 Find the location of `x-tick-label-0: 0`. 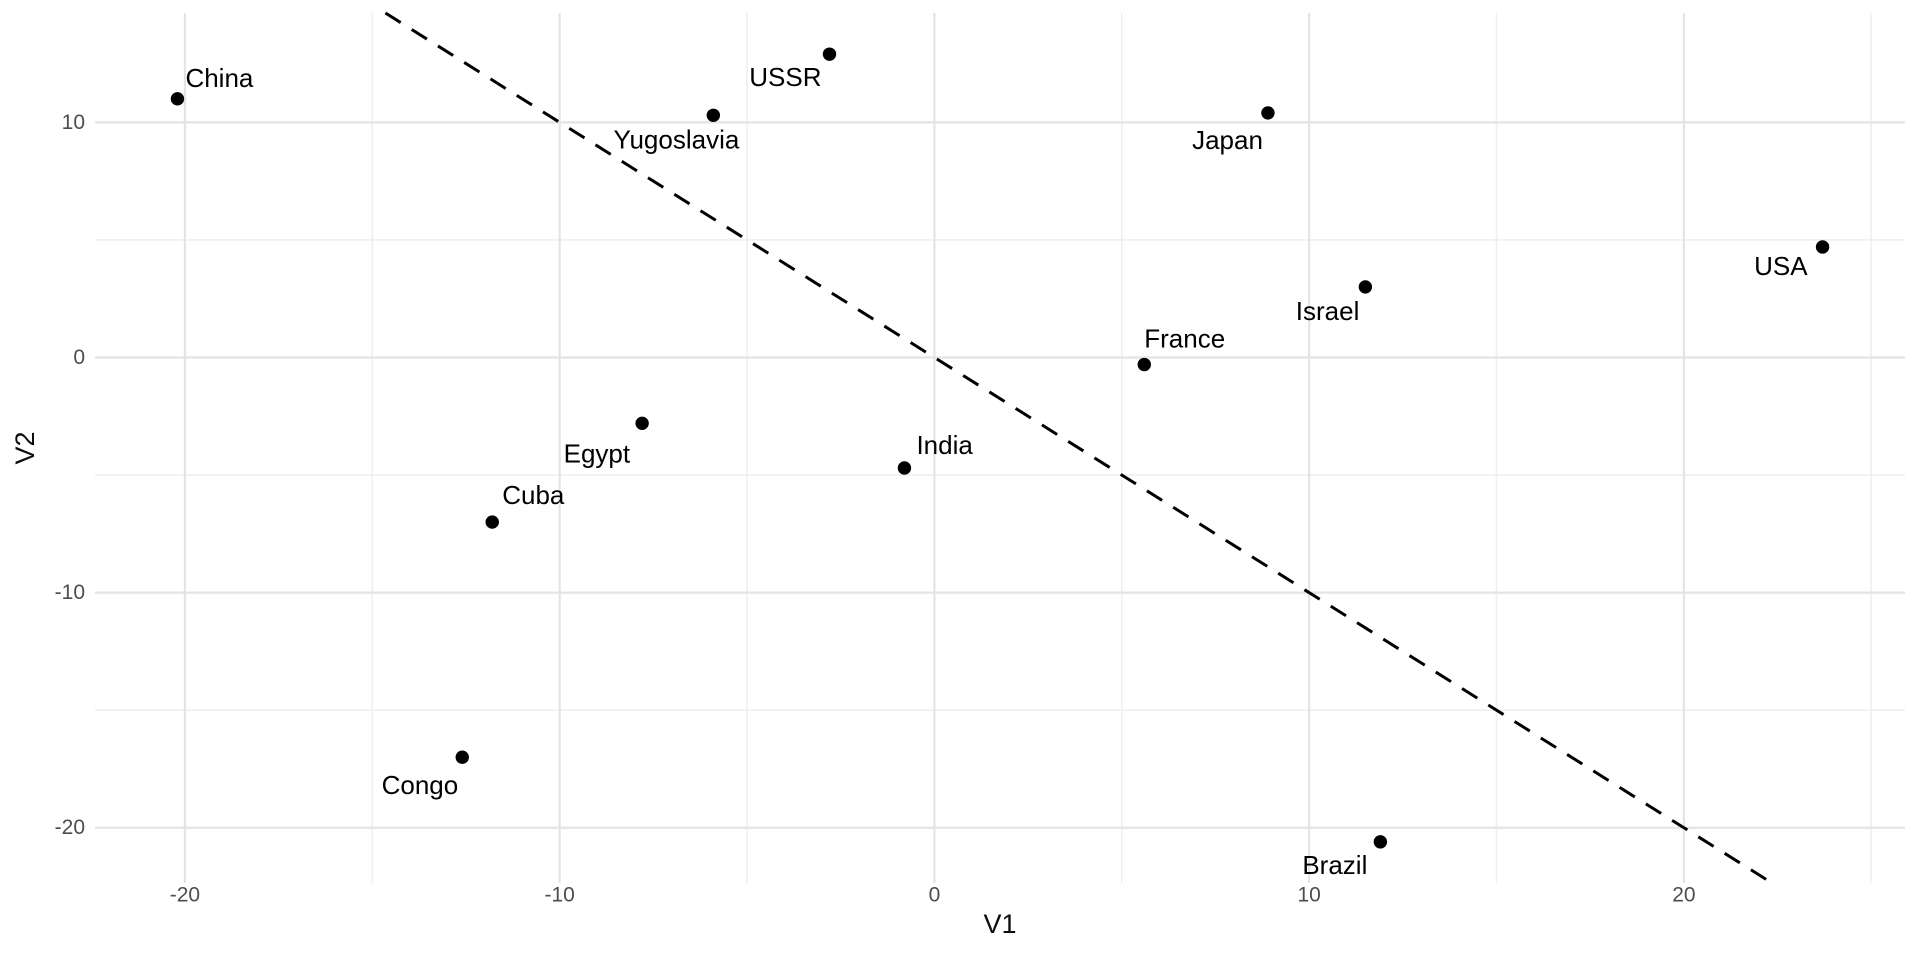

x-tick-label-0: 0 is located at coordinates (935, 895).